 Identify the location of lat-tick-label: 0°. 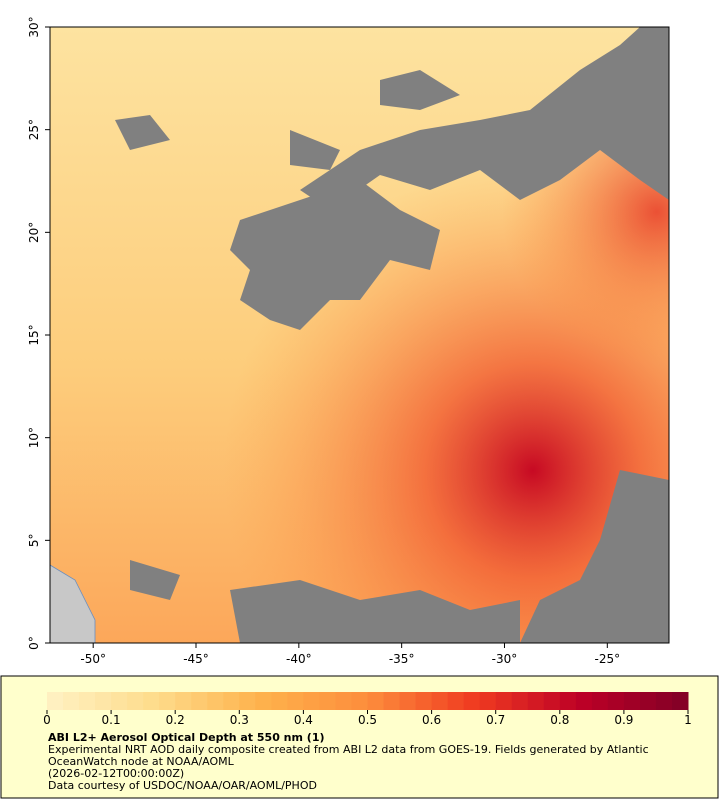
(34, 643).